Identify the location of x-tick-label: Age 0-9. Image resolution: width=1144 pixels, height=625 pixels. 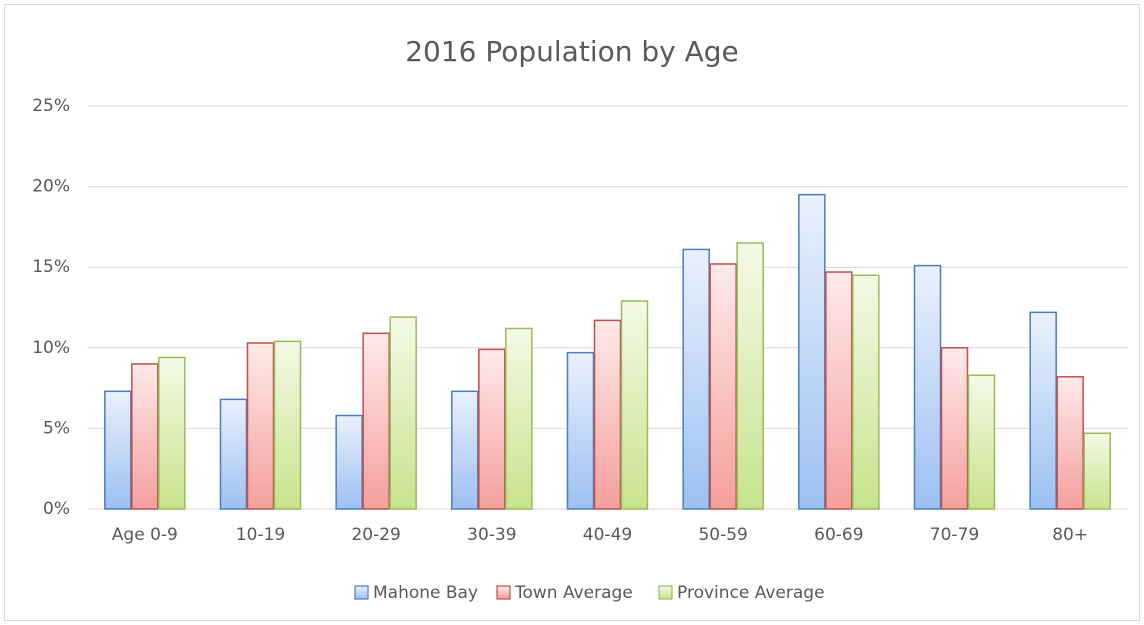
(145, 535).